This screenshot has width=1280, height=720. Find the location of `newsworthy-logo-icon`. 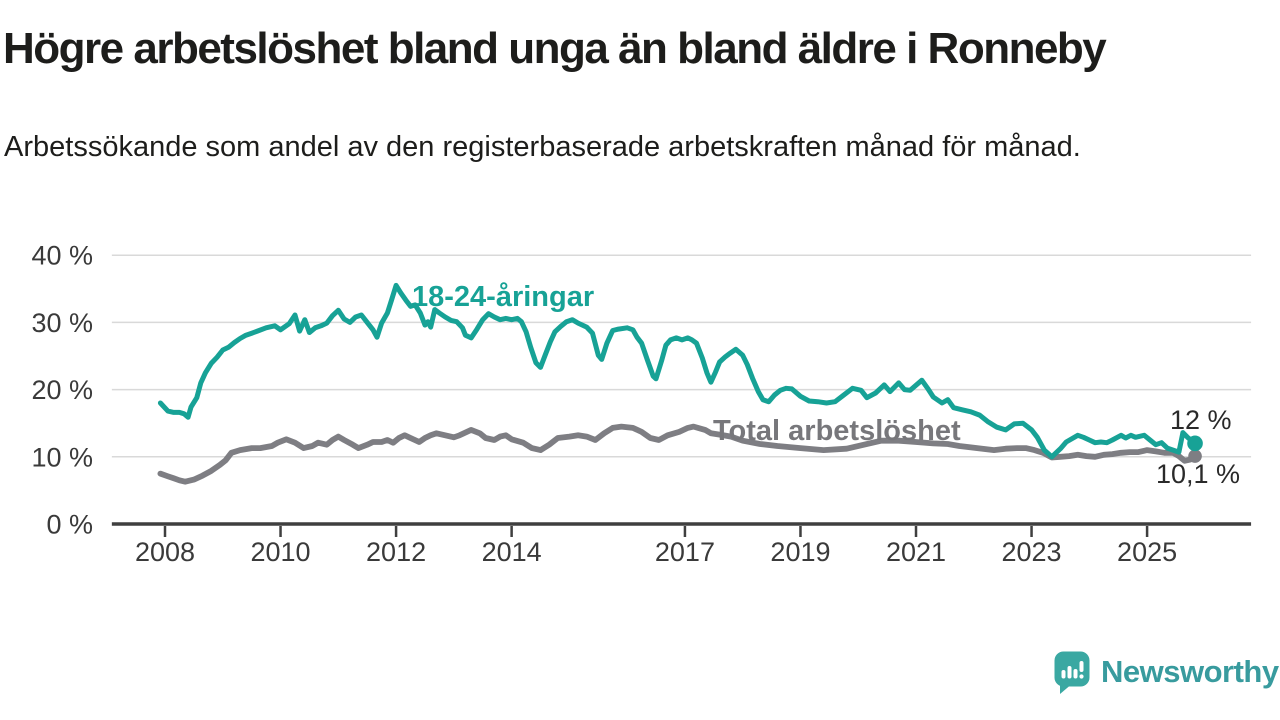

newsworthy-logo-icon is located at coordinates (1072, 672).